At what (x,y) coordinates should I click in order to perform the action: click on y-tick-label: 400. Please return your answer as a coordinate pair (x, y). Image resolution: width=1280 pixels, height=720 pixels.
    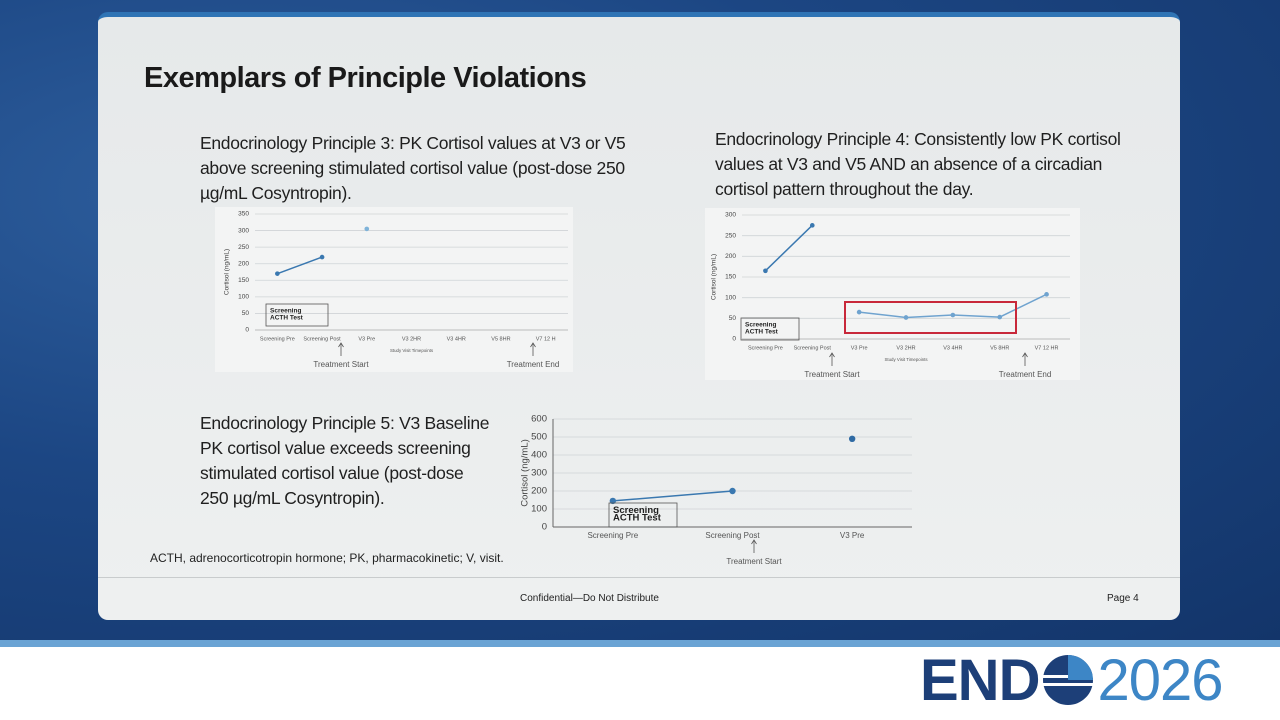
    Looking at the image, I should click on (539, 455).